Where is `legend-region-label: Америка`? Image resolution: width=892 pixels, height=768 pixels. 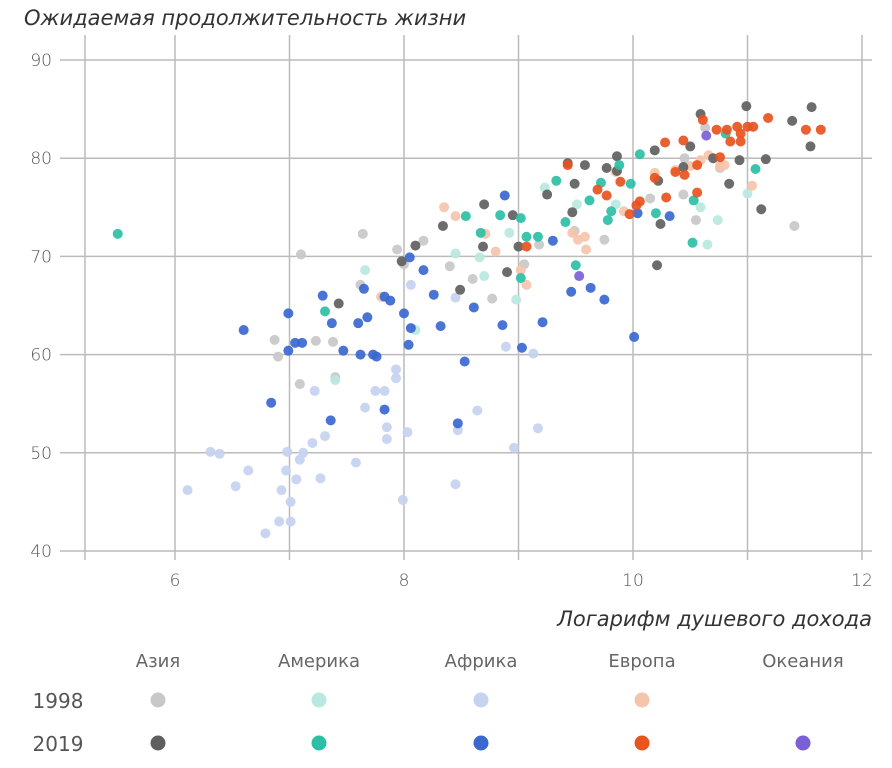 legend-region-label: Америка is located at coordinates (319, 661).